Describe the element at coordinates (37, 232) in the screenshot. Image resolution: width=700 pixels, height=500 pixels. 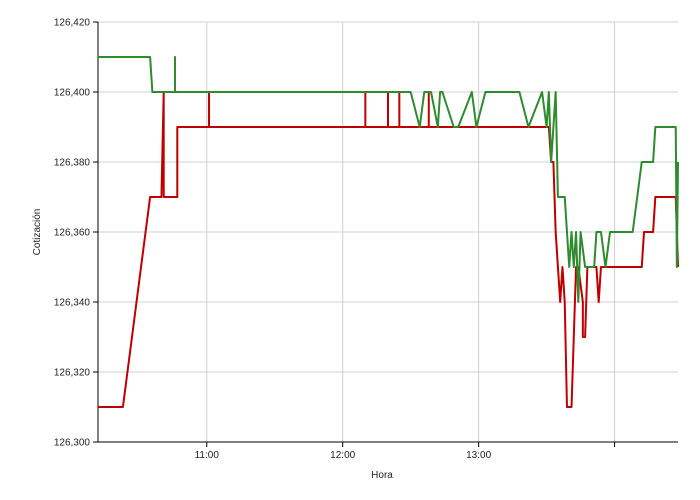
I see `y-axis-label: Cotización` at that location.